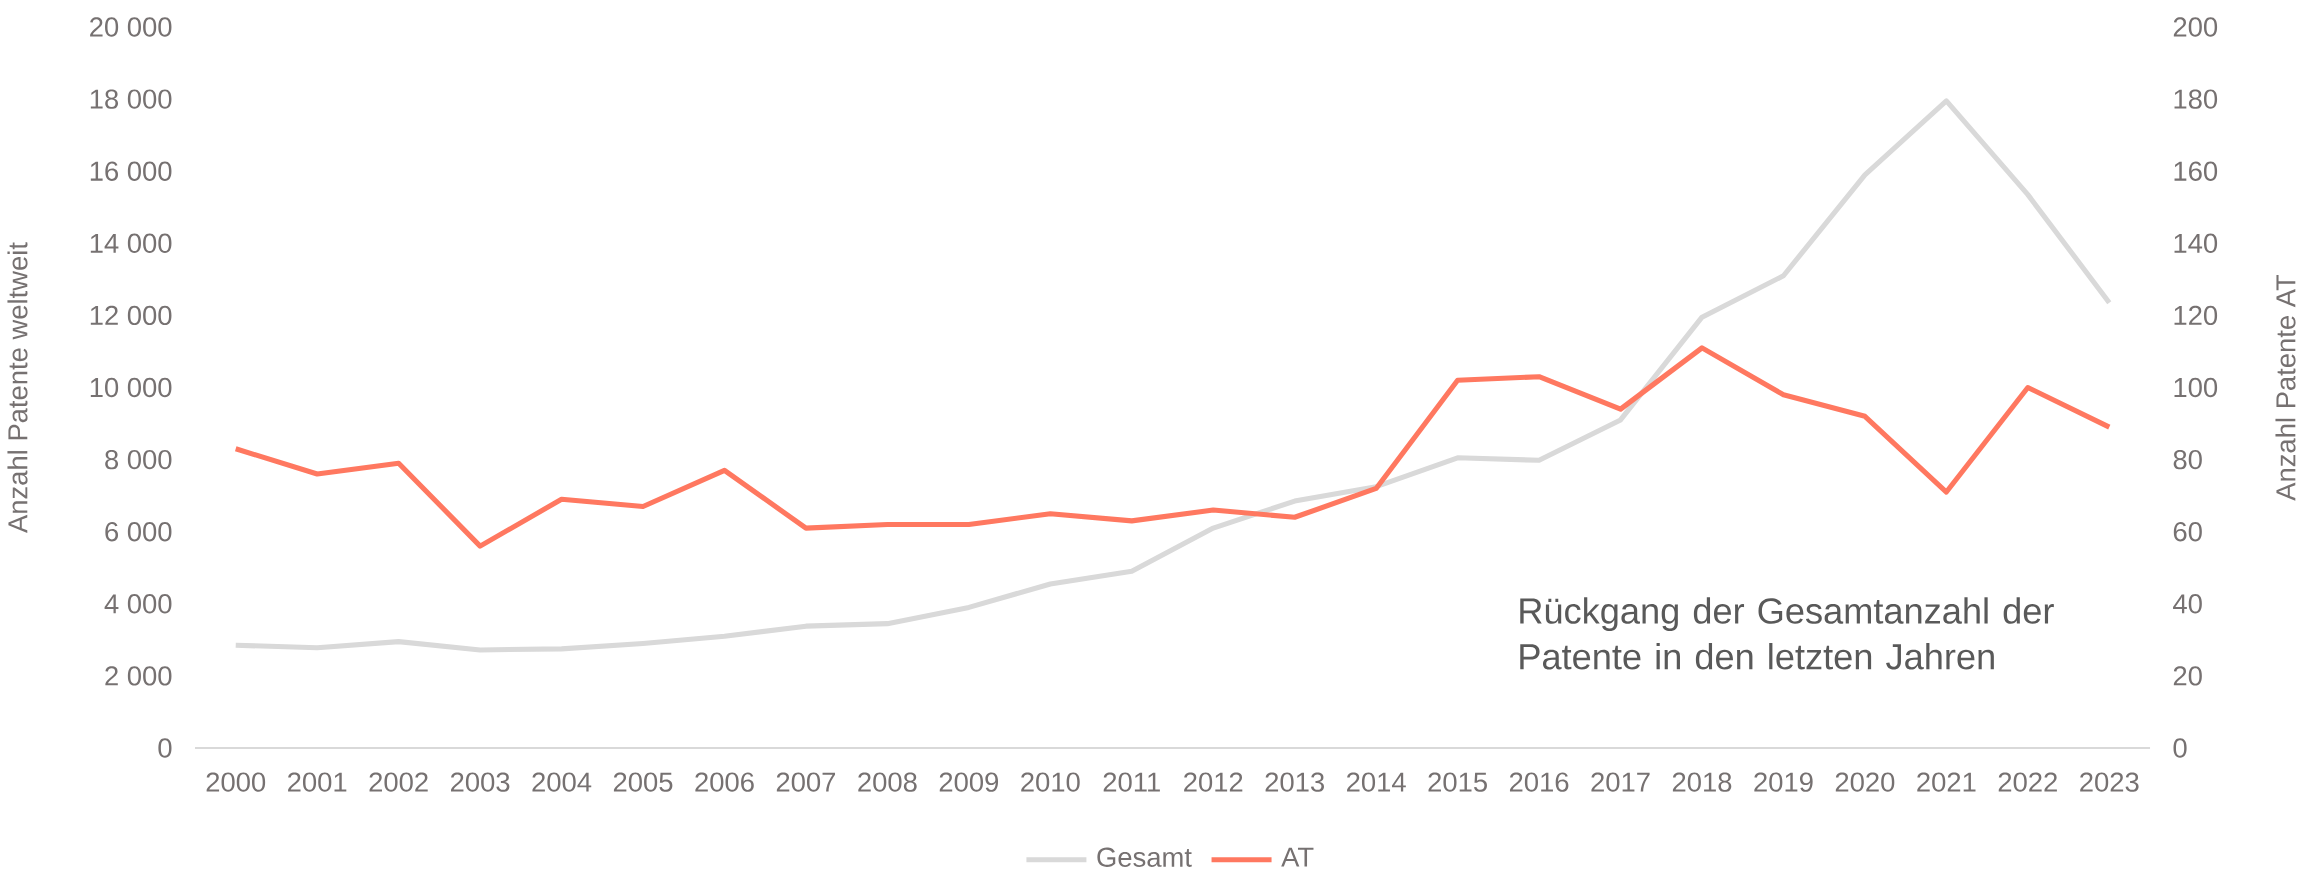 The height and width of the screenshot is (872, 2310). I want to click on x-tick-label: 2021, so click(1946, 782).